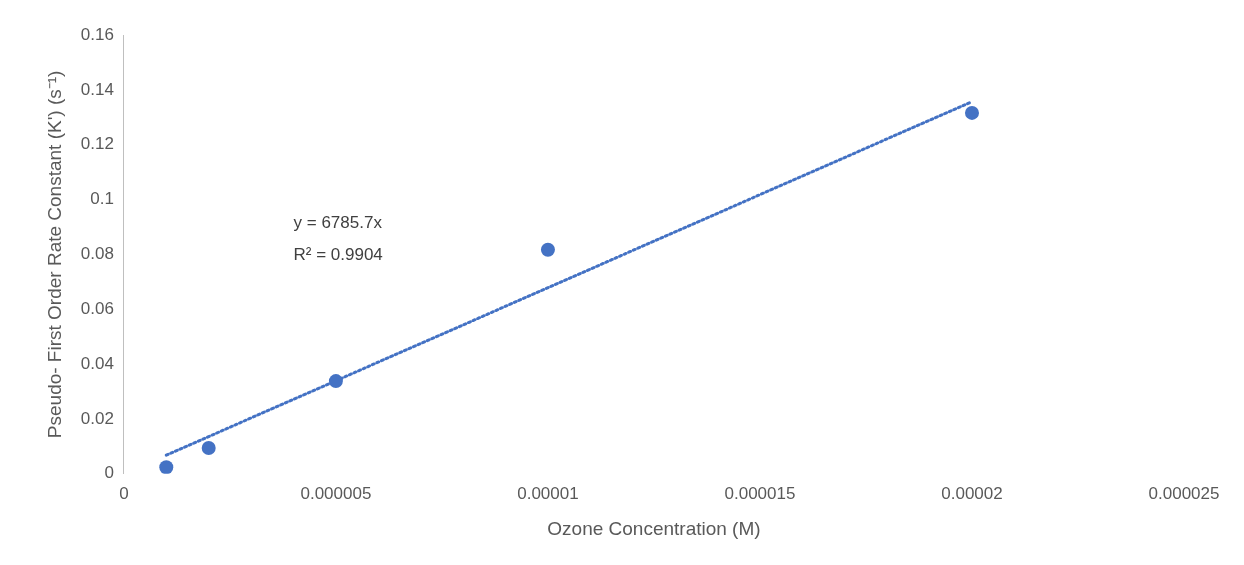 The image size is (1244, 565). Describe the element at coordinates (97, 144) in the screenshot. I see `y-tick-label: 0.12` at that location.